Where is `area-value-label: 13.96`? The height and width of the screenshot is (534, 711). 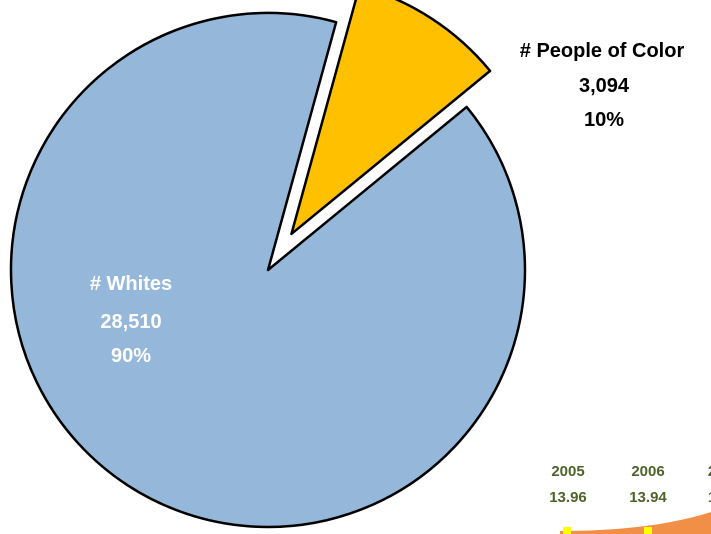 area-value-label: 13.96 is located at coordinates (568, 497).